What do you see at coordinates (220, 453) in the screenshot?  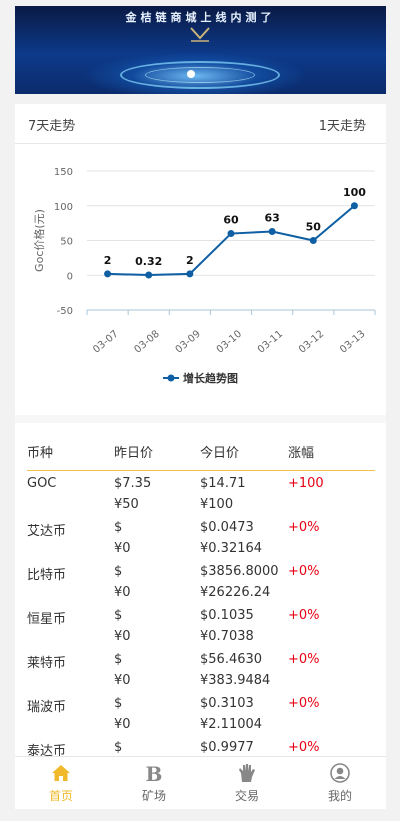 I see `header-today-price: 今日价` at bounding box center [220, 453].